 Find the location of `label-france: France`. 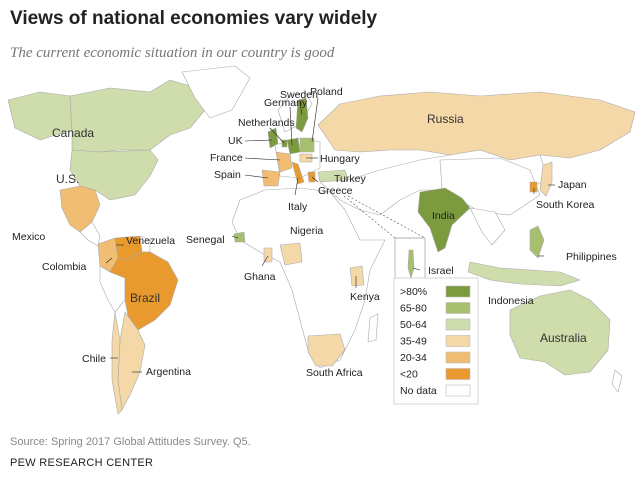

label-france: France is located at coordinates (226, 158).